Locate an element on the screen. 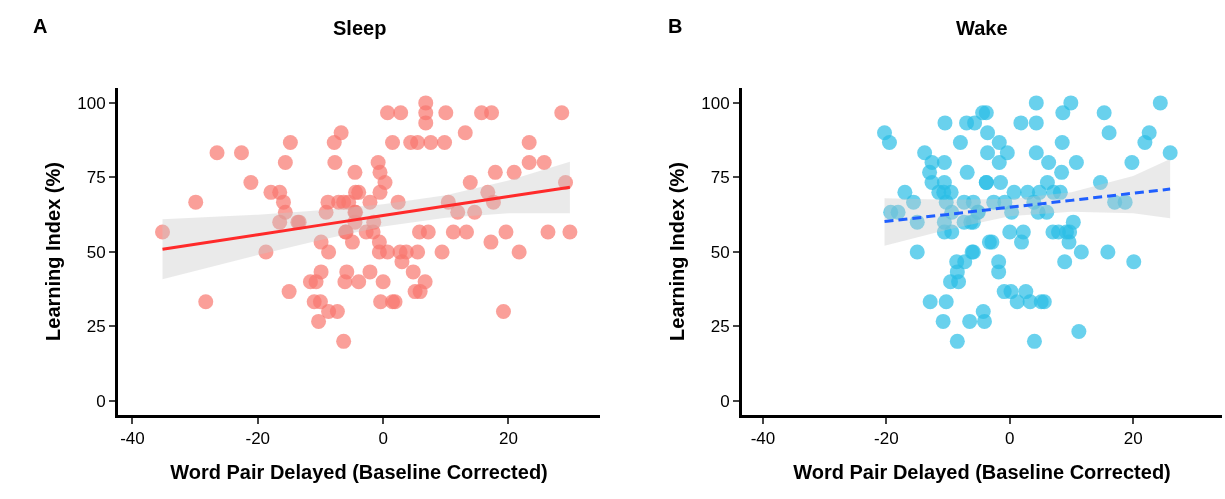  text: A is located at coordinates (40, 26).